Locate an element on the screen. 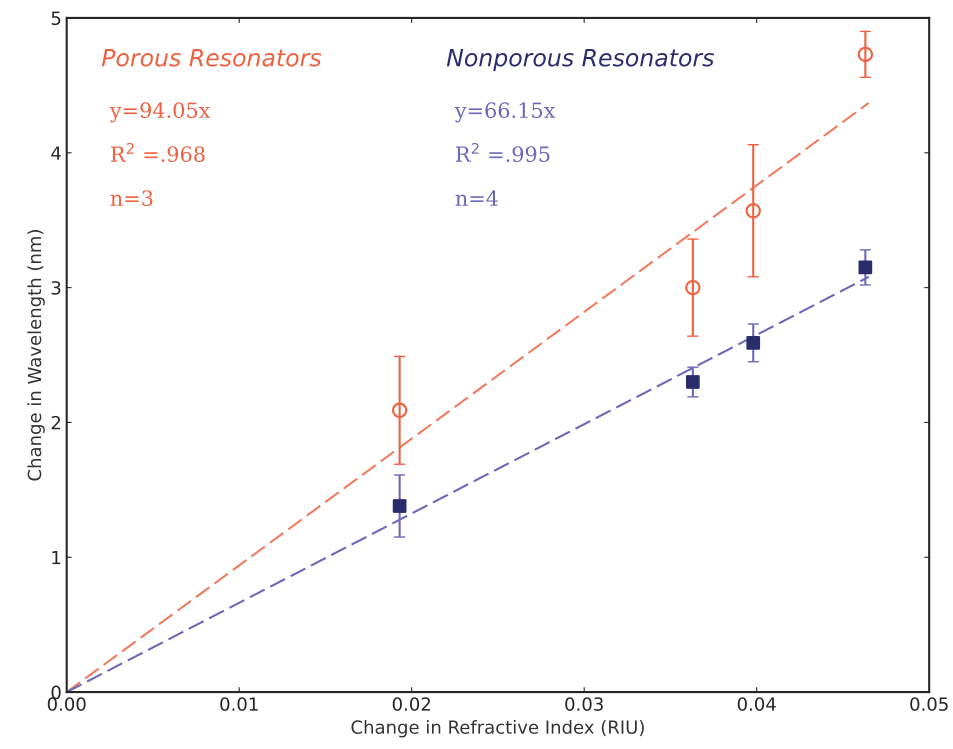 The image size is (953, 749). x-tick-label: 0.02 is located at coordinates (411, 704).